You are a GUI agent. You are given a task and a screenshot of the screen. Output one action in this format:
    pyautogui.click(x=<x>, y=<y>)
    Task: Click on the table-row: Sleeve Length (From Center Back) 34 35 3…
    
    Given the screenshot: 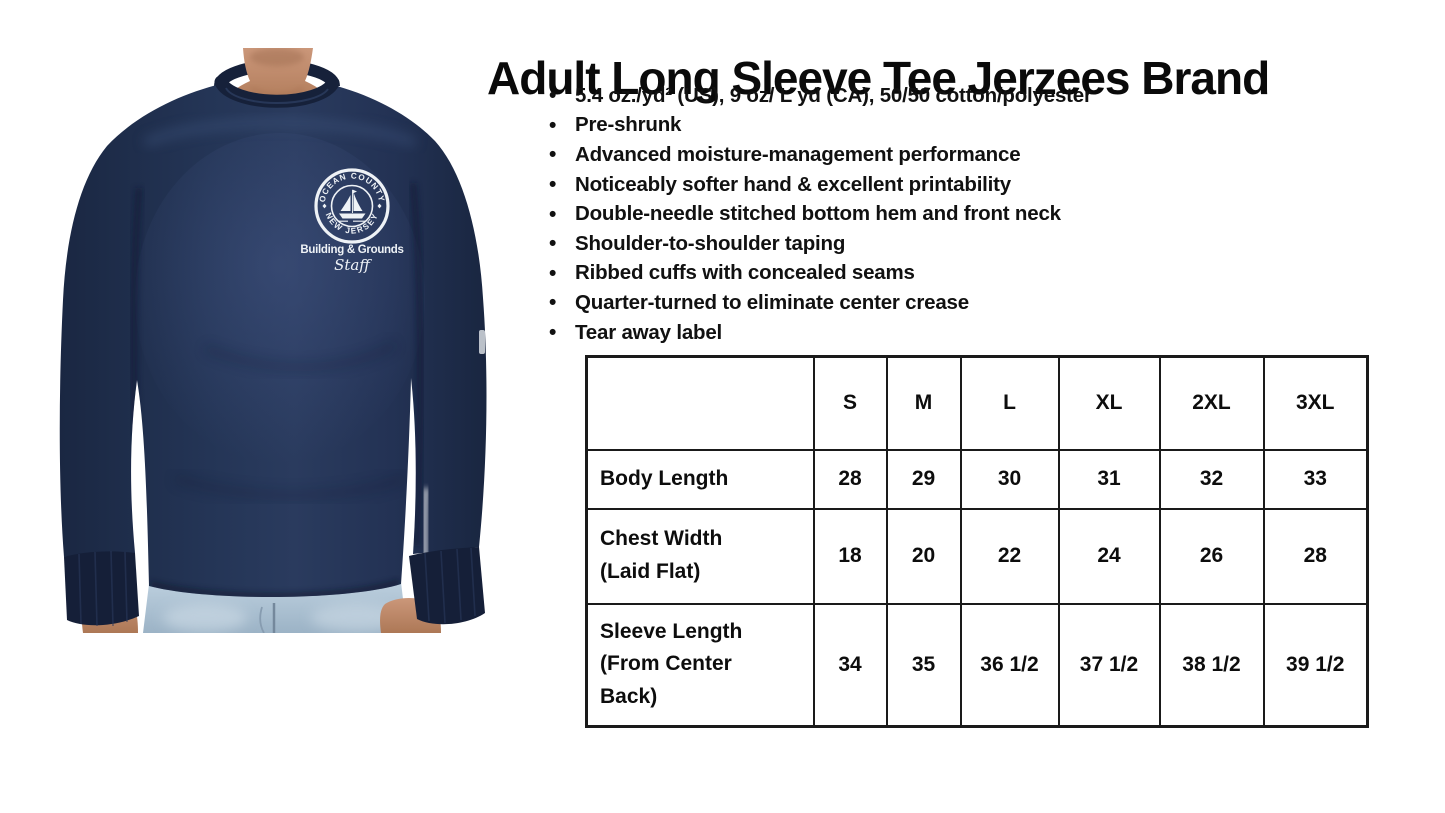 What is the action you would take?
    pyautogui.click(x=977, y=665)
    